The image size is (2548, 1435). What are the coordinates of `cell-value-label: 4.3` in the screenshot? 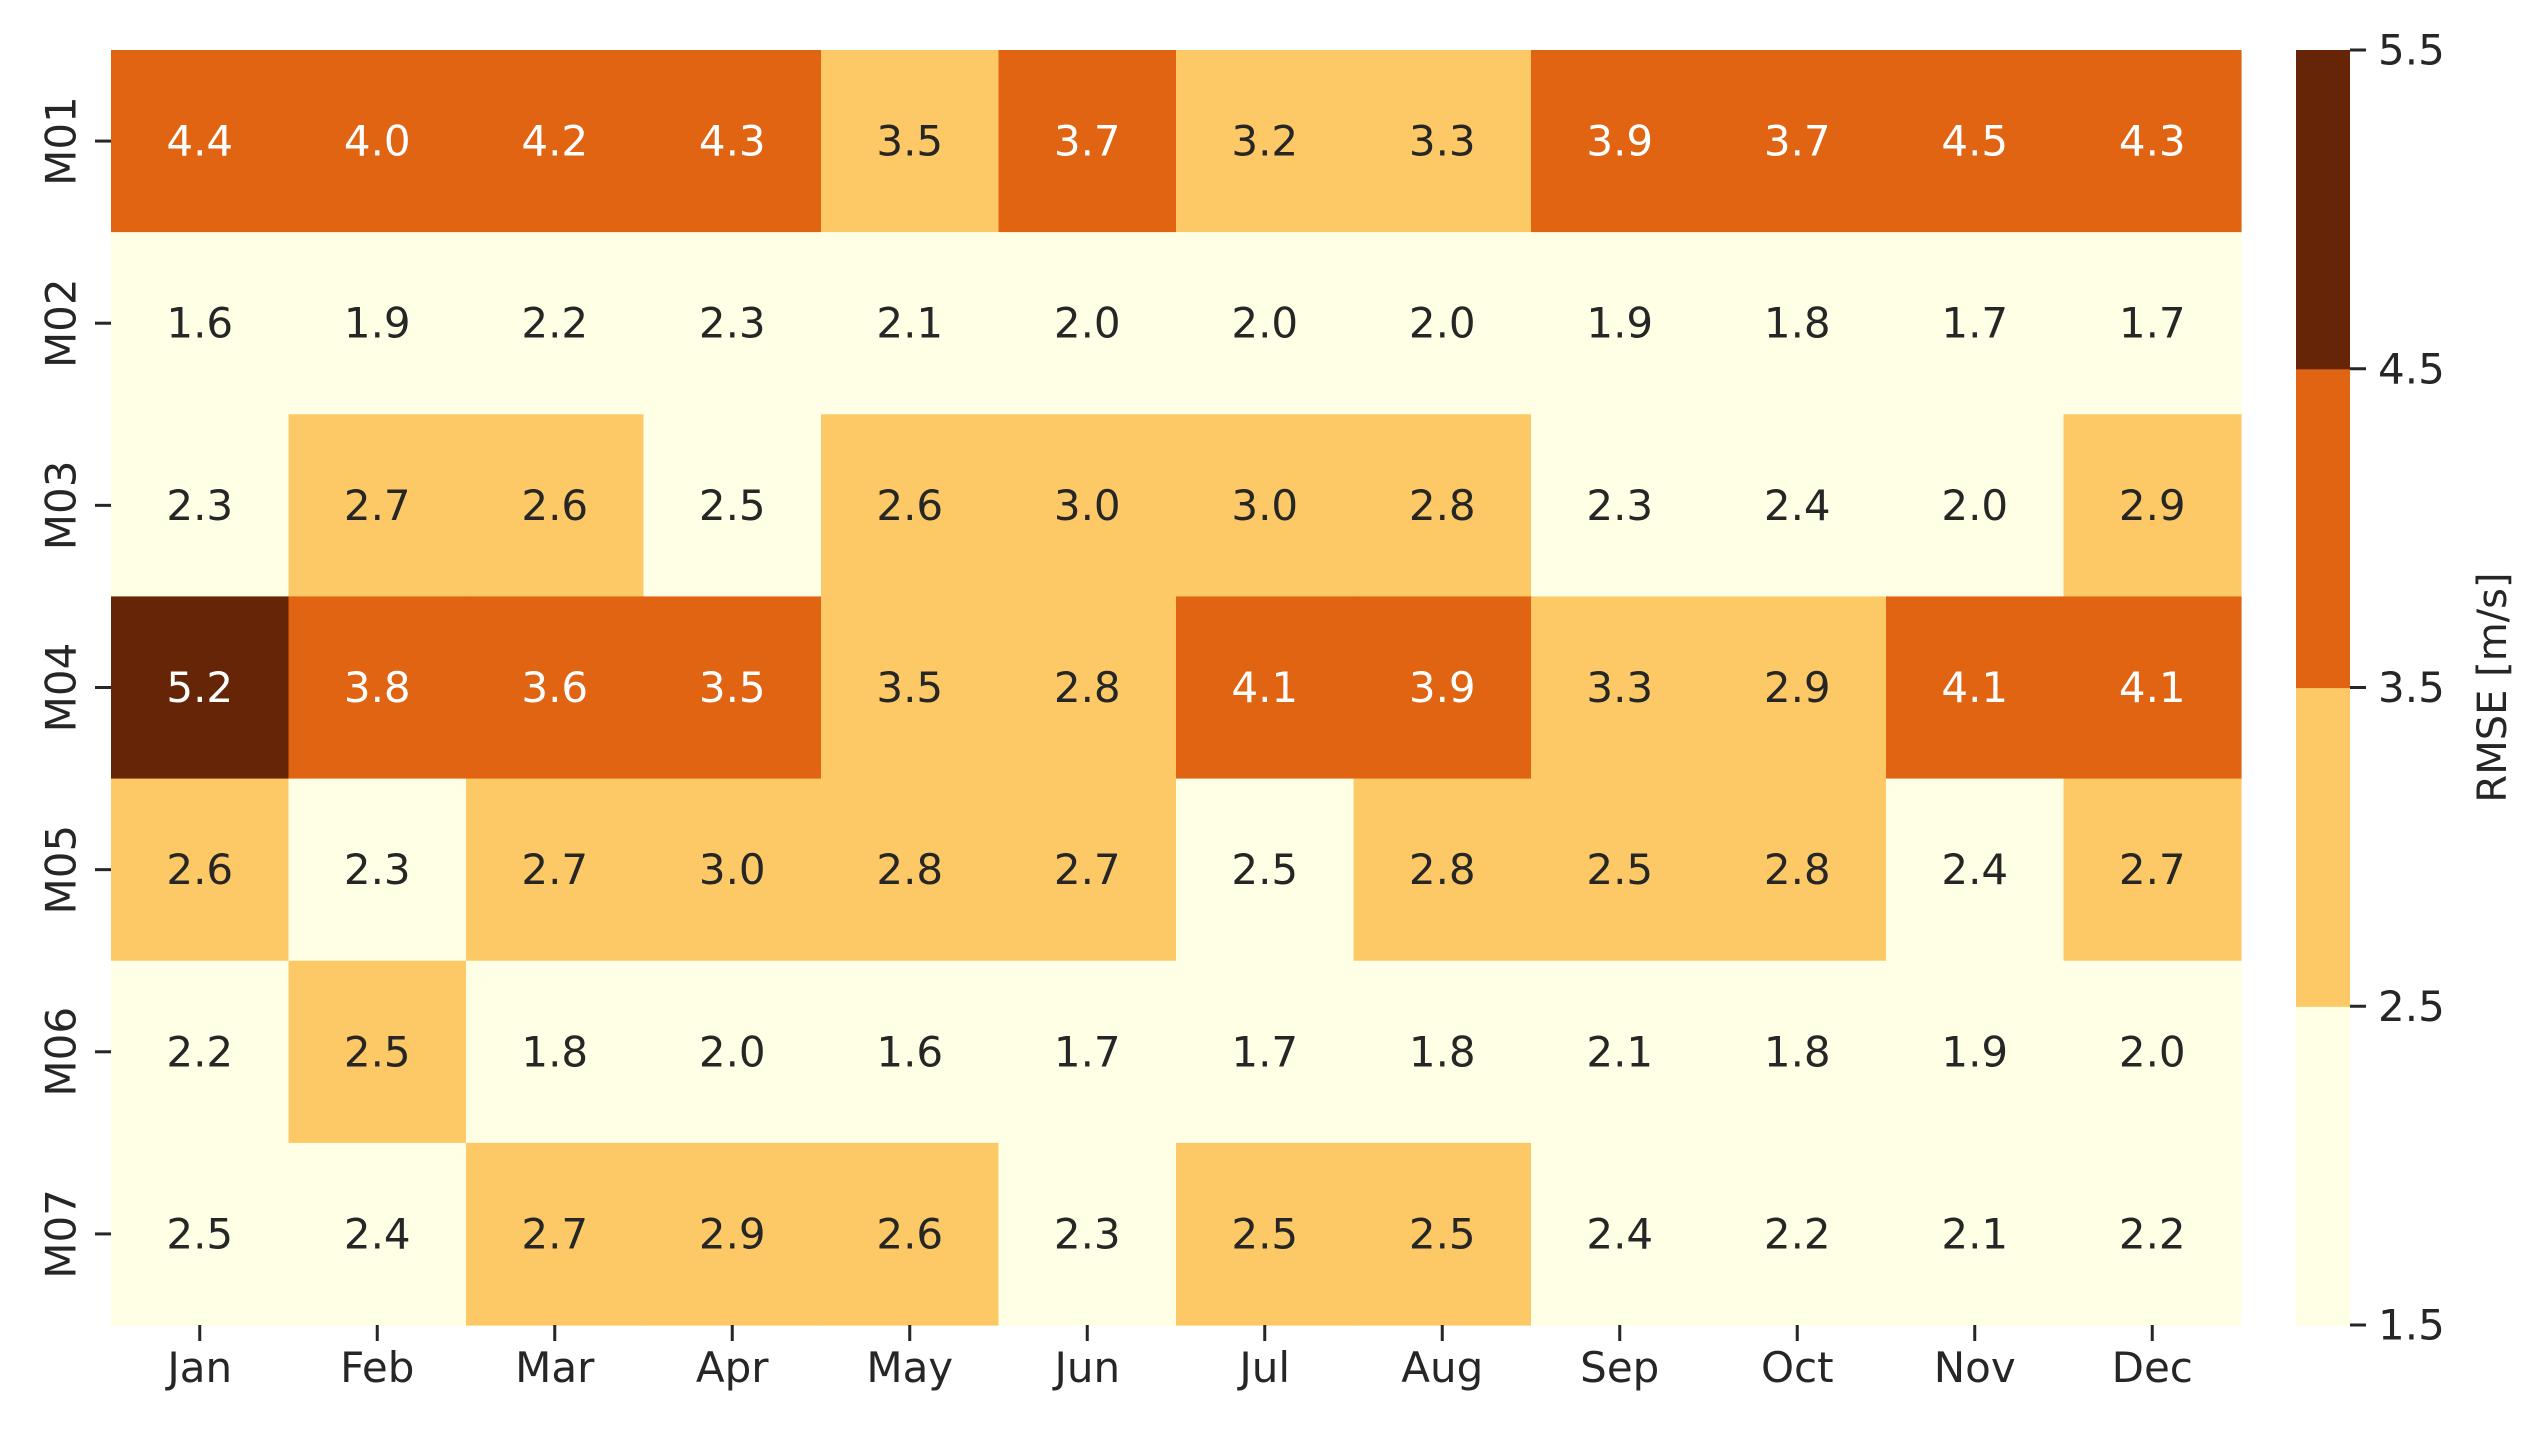 It's located at (732, 141).